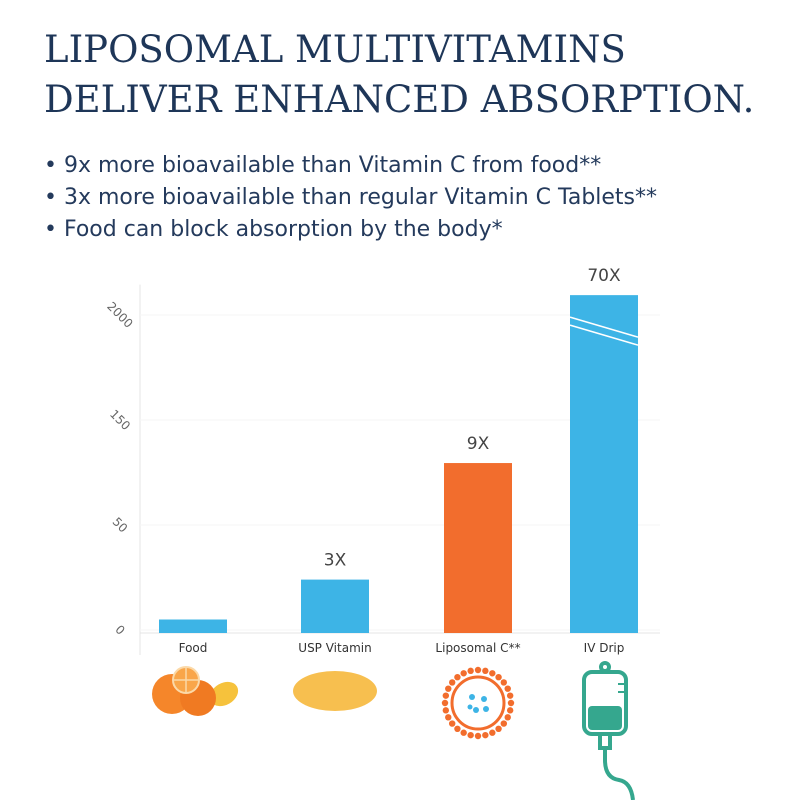 This screenshot has width=800, height=800. Describe the element at coordinates (478, 703) in the screenshot. I see `liposome-icon` at that location.